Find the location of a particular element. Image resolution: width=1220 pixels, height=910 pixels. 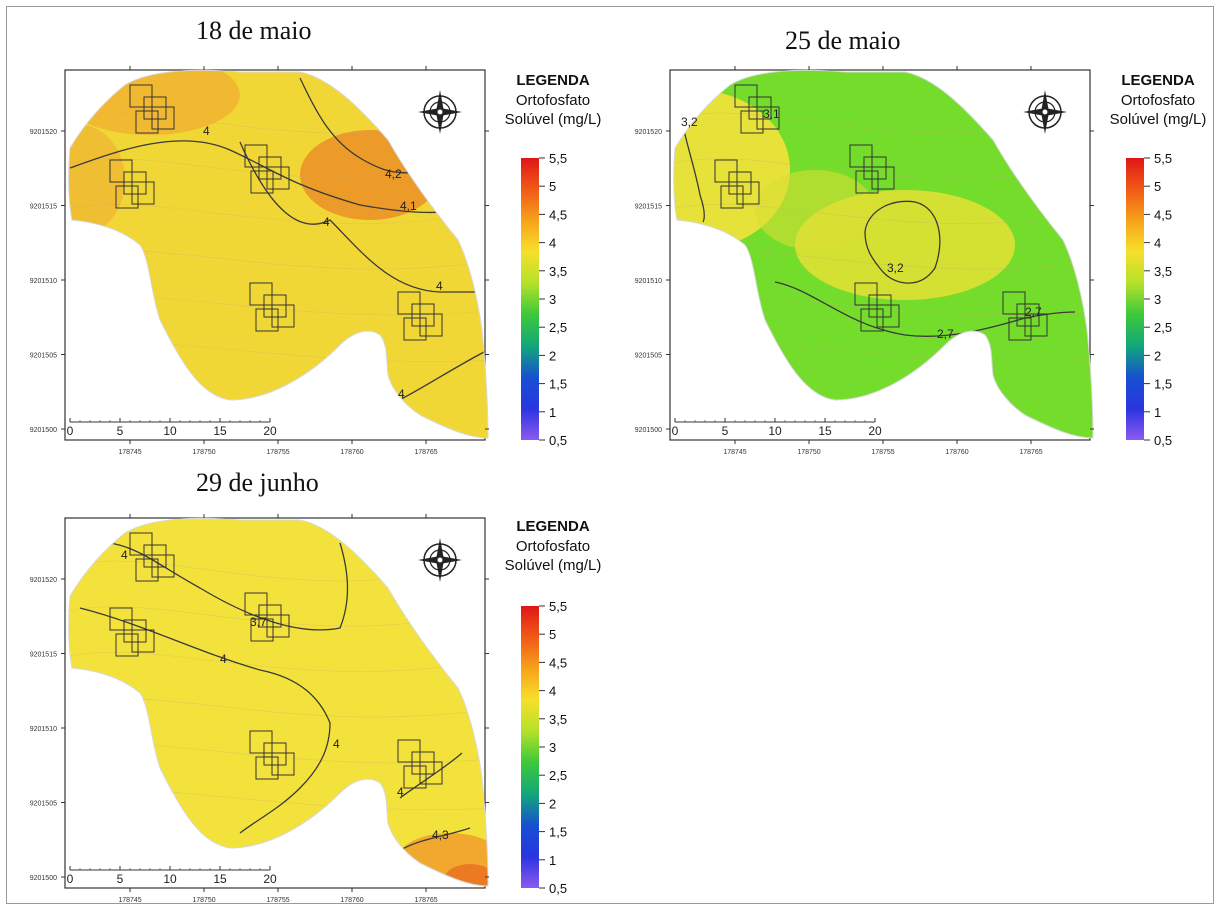

panel-title: 18 de maio is located at coordinates (254, 30).